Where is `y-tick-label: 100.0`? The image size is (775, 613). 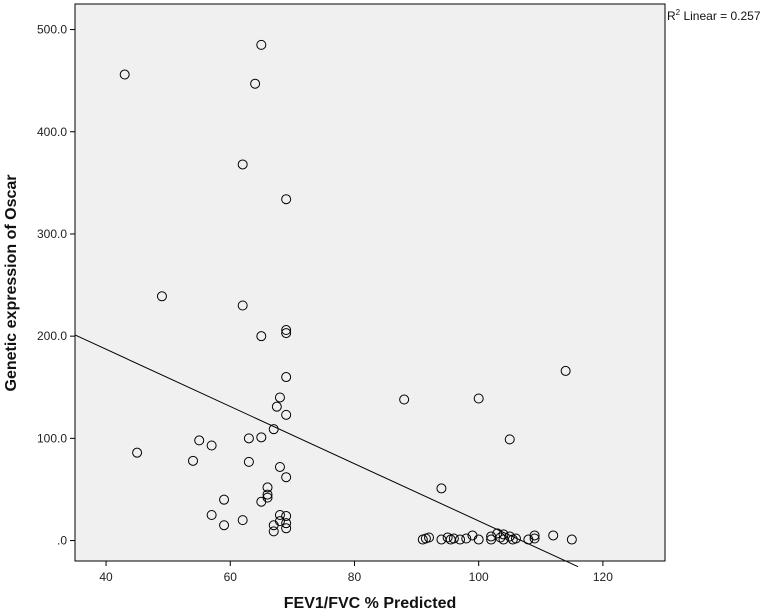 y-tick-label: 100.0 is located at coordinates (52, 438).